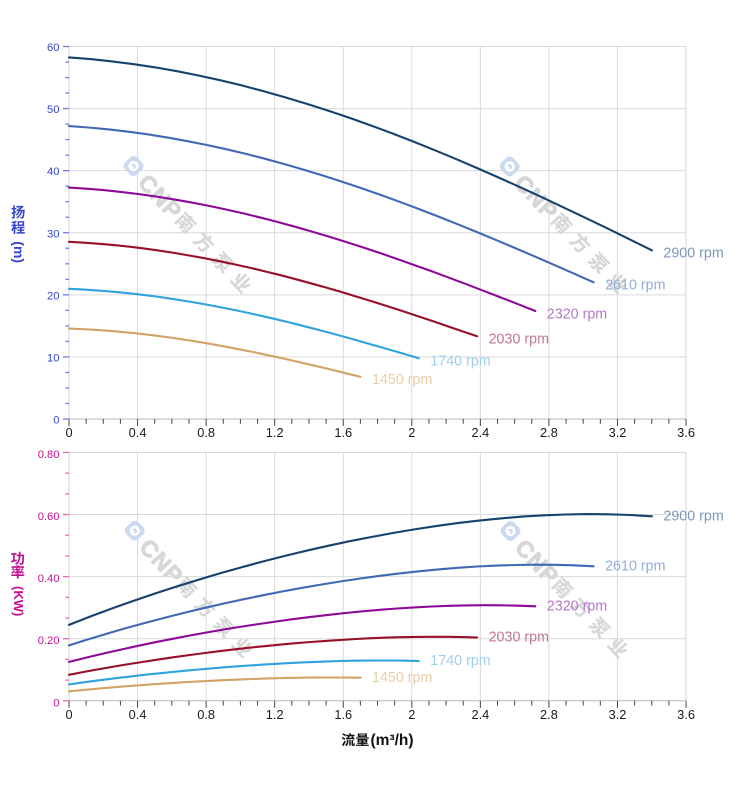  What do you see at coordinates (392, 740) in the screenshot?
I see `svg-text: (m³/h)` at bounding box center [392, 740].